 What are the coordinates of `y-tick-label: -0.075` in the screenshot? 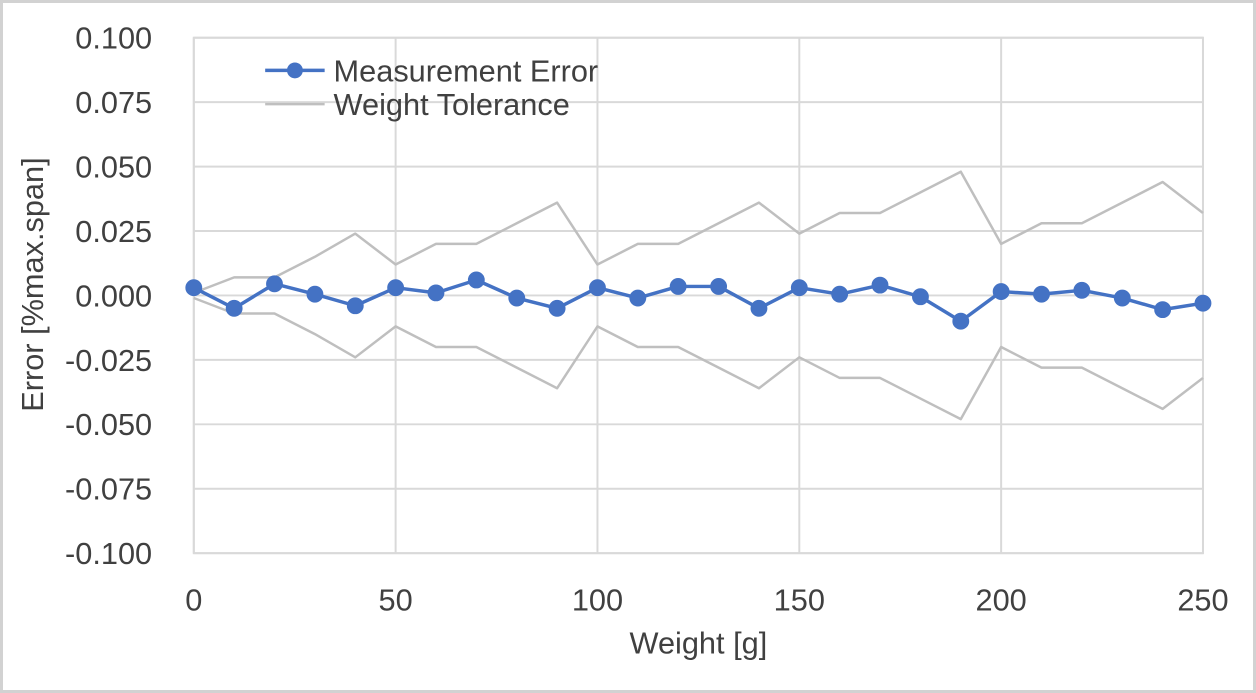 It's located at (108, 489).